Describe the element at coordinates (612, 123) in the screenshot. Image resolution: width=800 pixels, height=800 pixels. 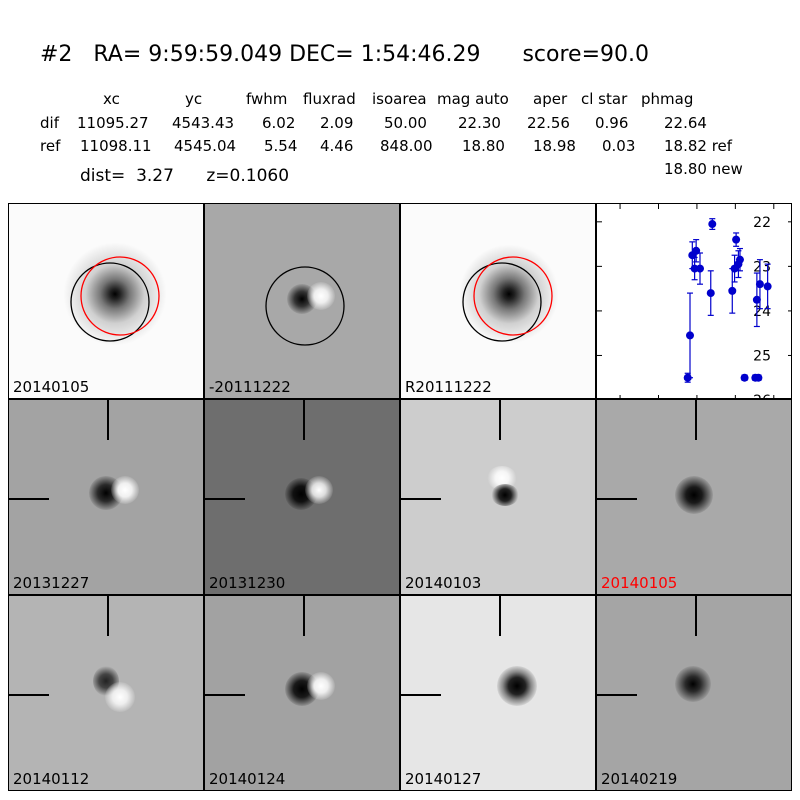
I see `dif-cl-star: 0.96` at that location.